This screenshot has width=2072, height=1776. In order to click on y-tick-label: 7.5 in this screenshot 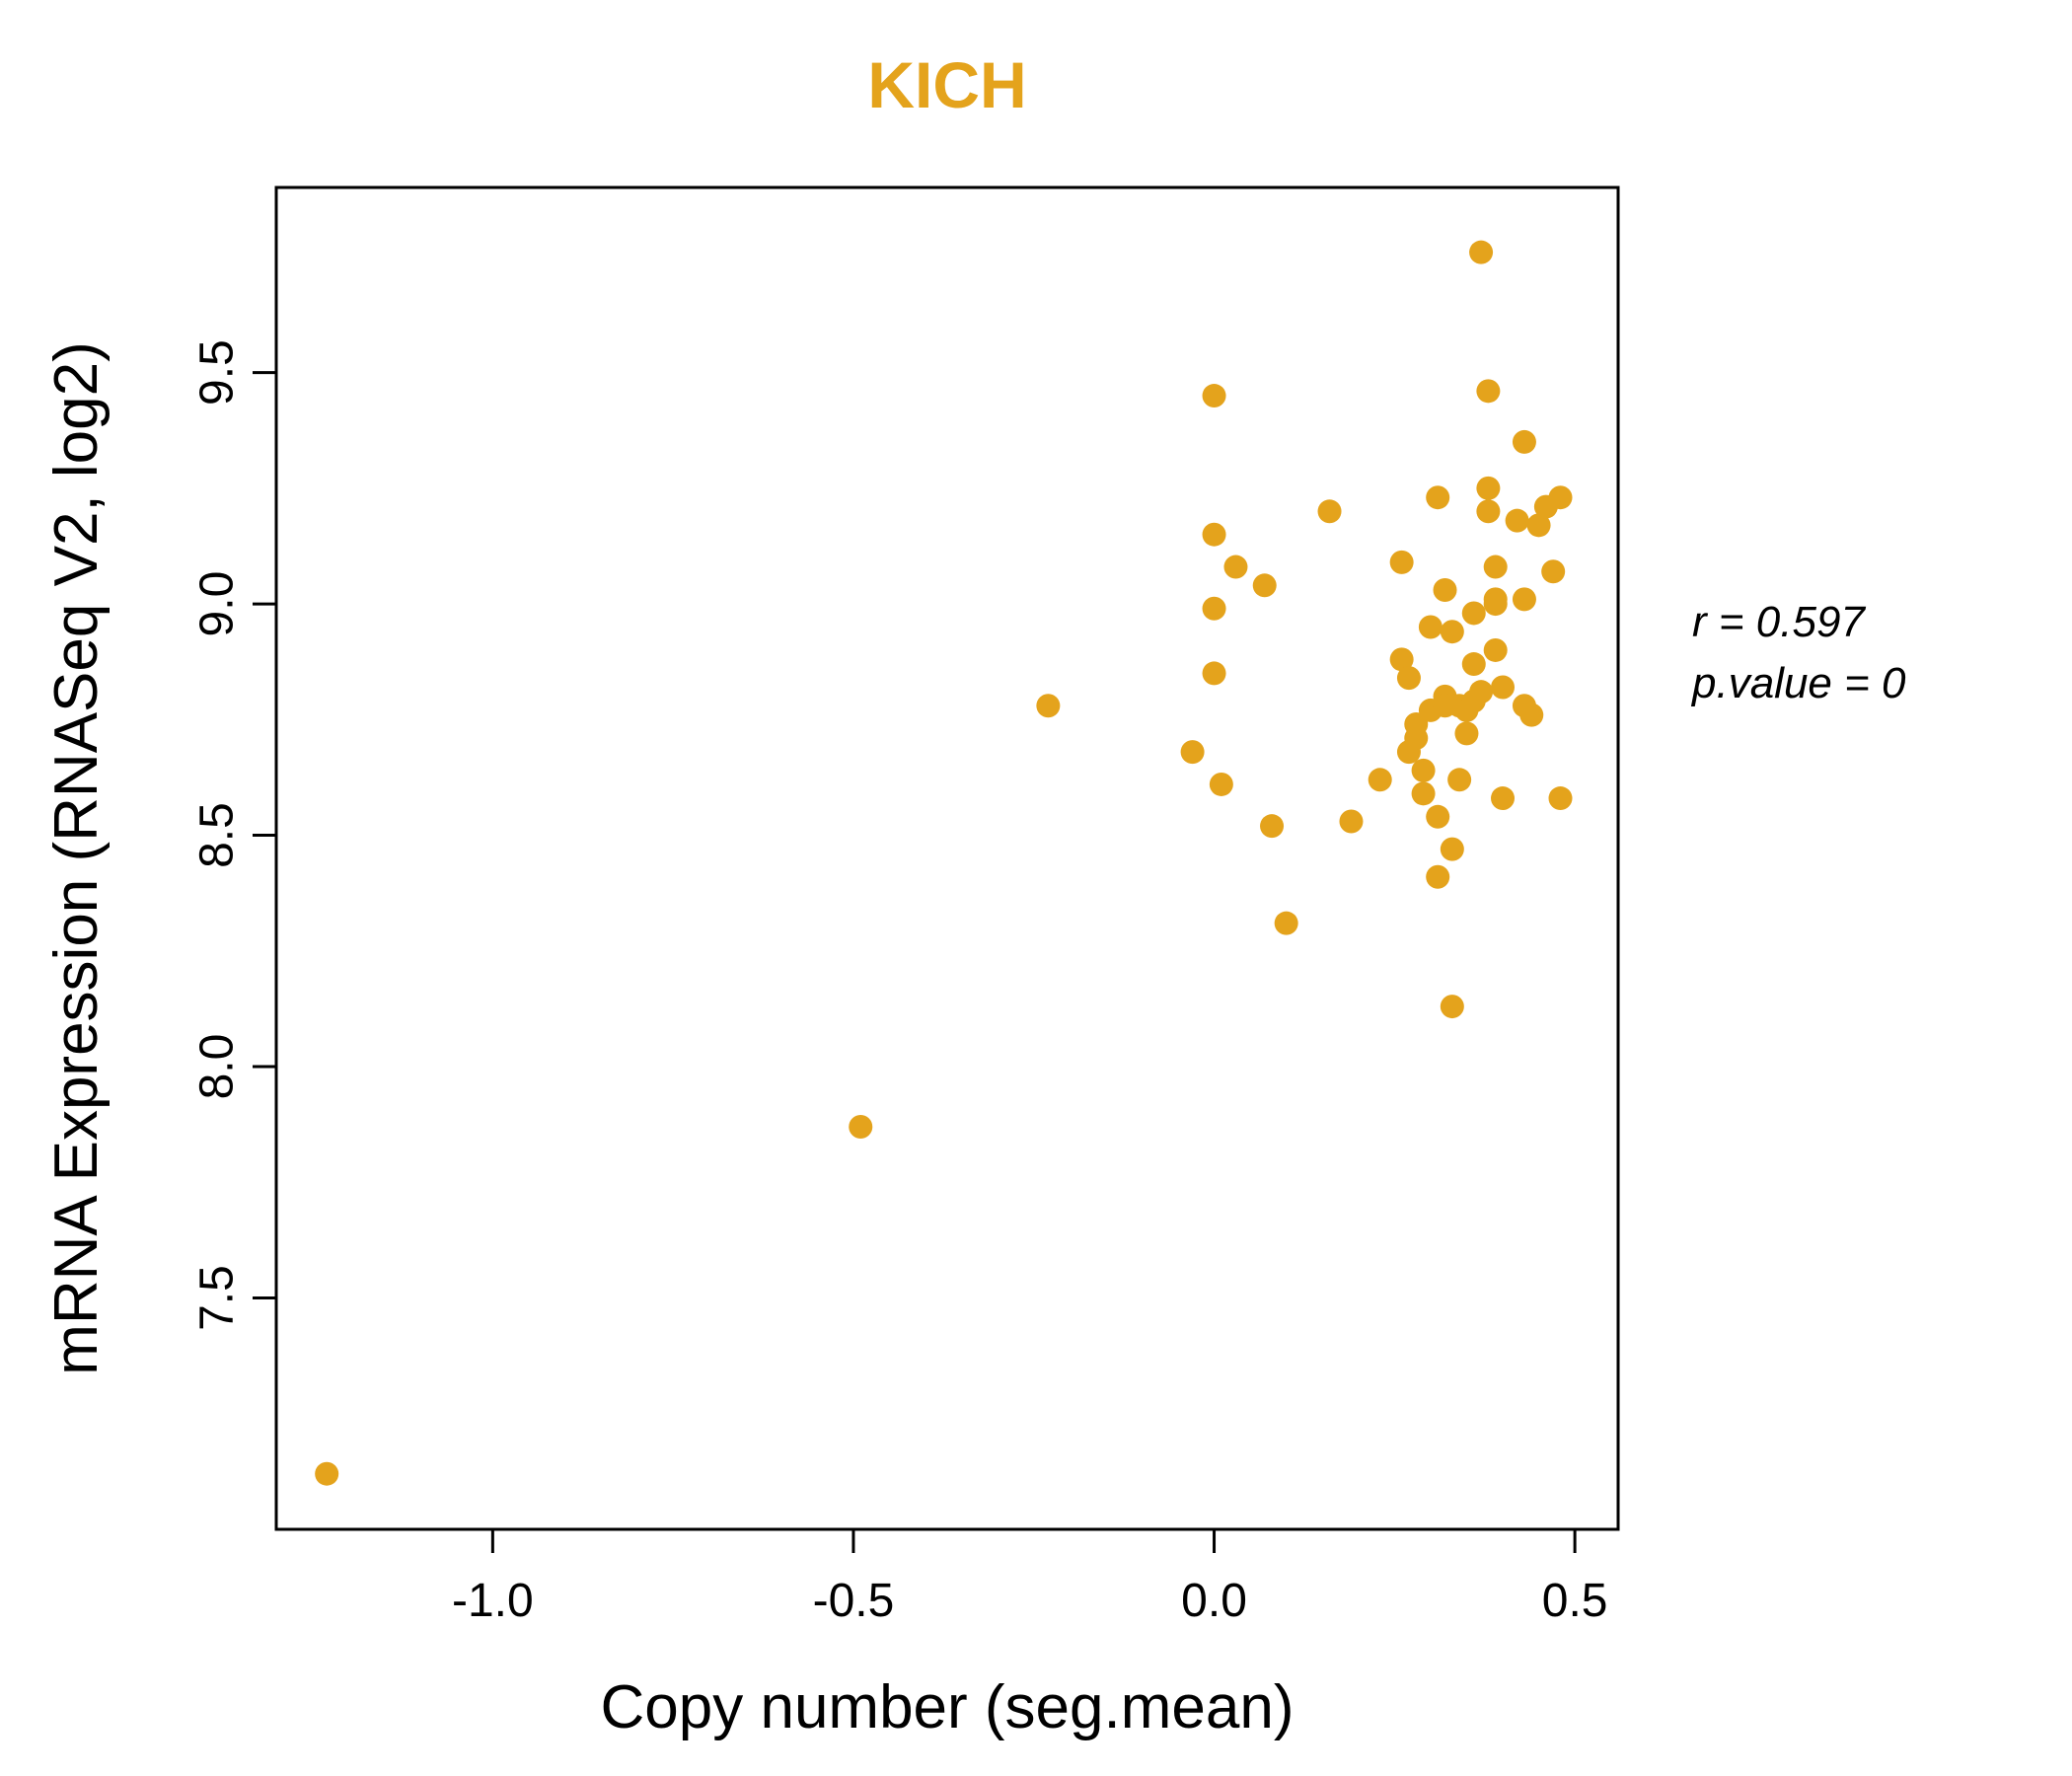, I will do `click(218, 1298)`.